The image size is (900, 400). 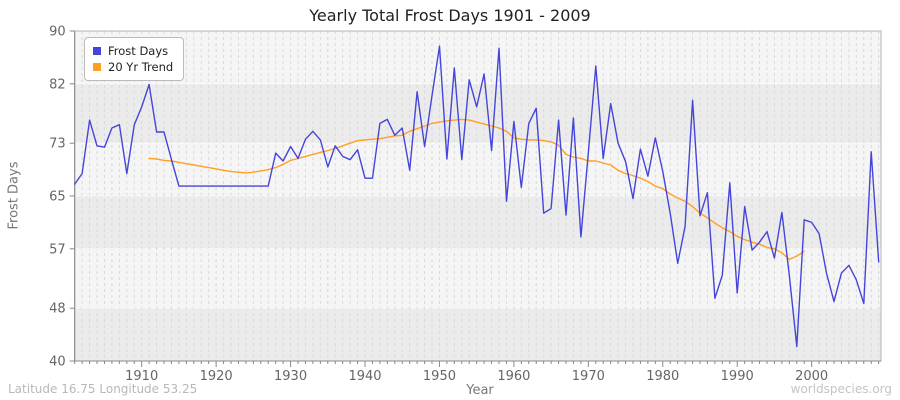 I want to click on legend-label: Frost Days, so click(x=138, y=51).